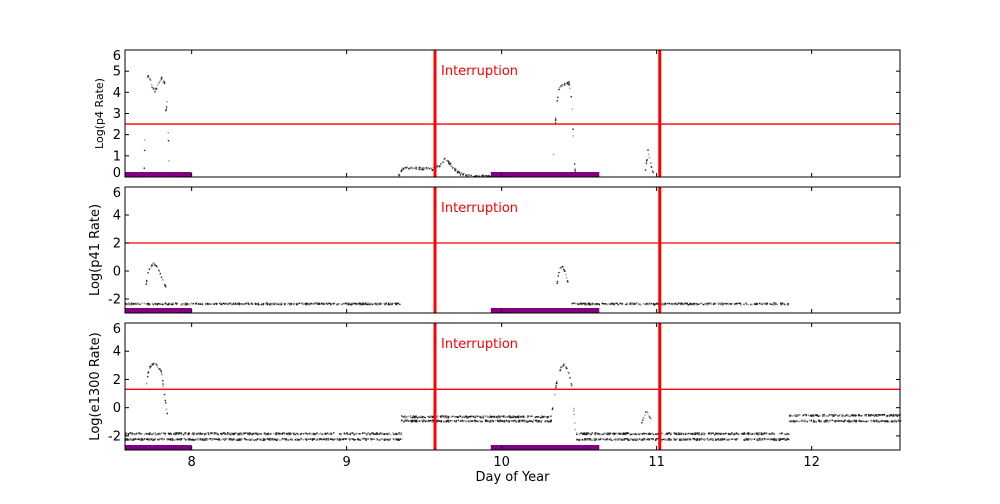 This screenshot has height=504, width=1000. What do you see at coordinates (117, 72) in the screenshot?
I see `y-tick-label: 5` at bounding box center [117, 72].